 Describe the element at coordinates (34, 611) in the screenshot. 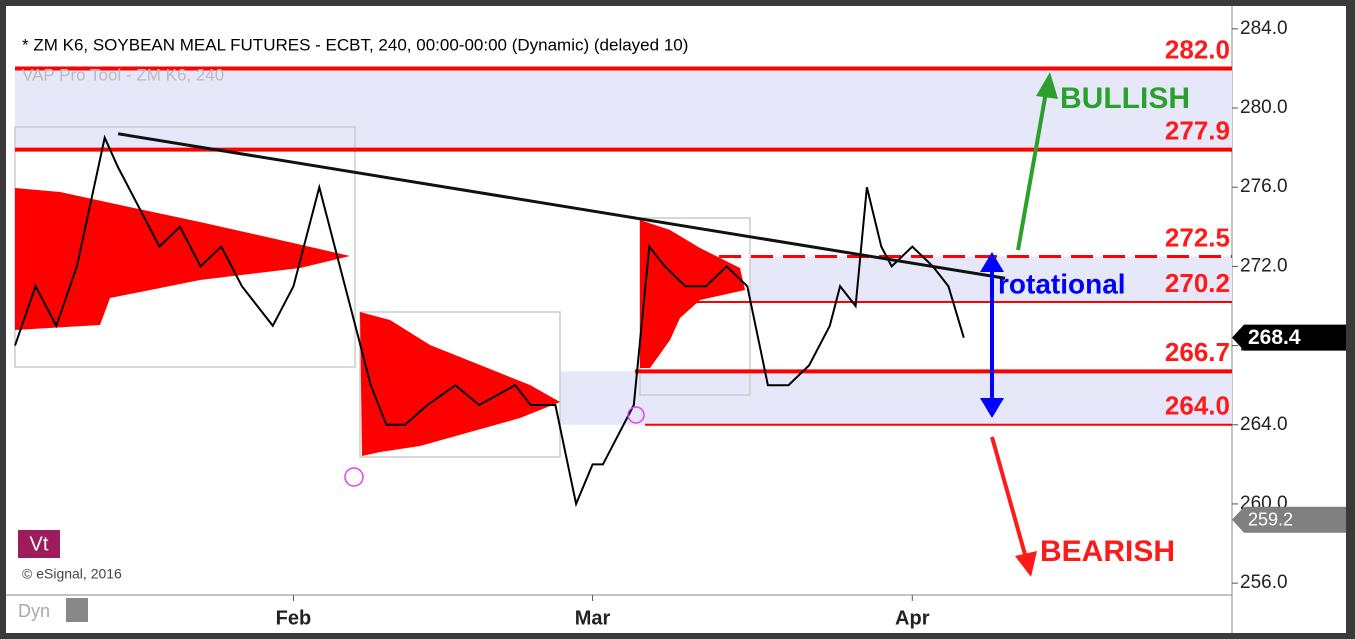

I see `mode-label: Dyn` at that location.